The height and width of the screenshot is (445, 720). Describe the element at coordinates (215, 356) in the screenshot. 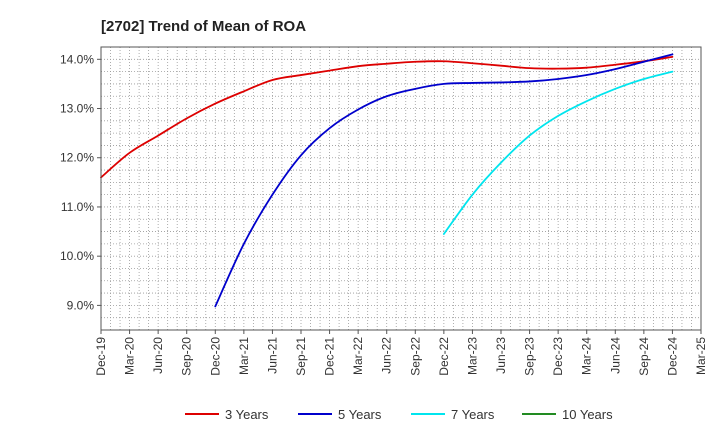

I see `x-tick-label: Dec-20` at that location.